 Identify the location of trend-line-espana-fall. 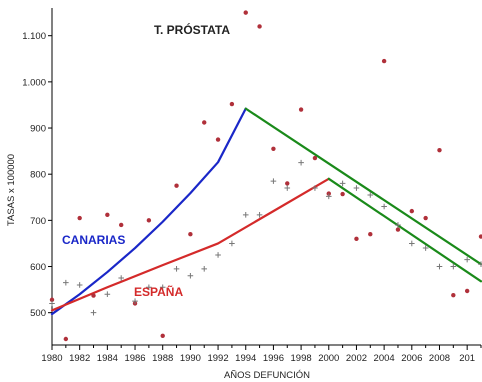
(404, 230).